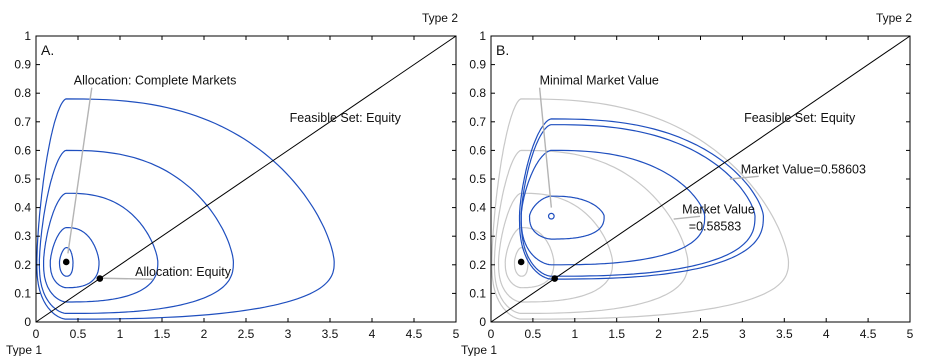 The width and height of the screenshot is (928, 361). Describe the element at coordinates (155, 81) in the screenshot. I see `annotation-label: Allocation: Complete Markets` at that location.